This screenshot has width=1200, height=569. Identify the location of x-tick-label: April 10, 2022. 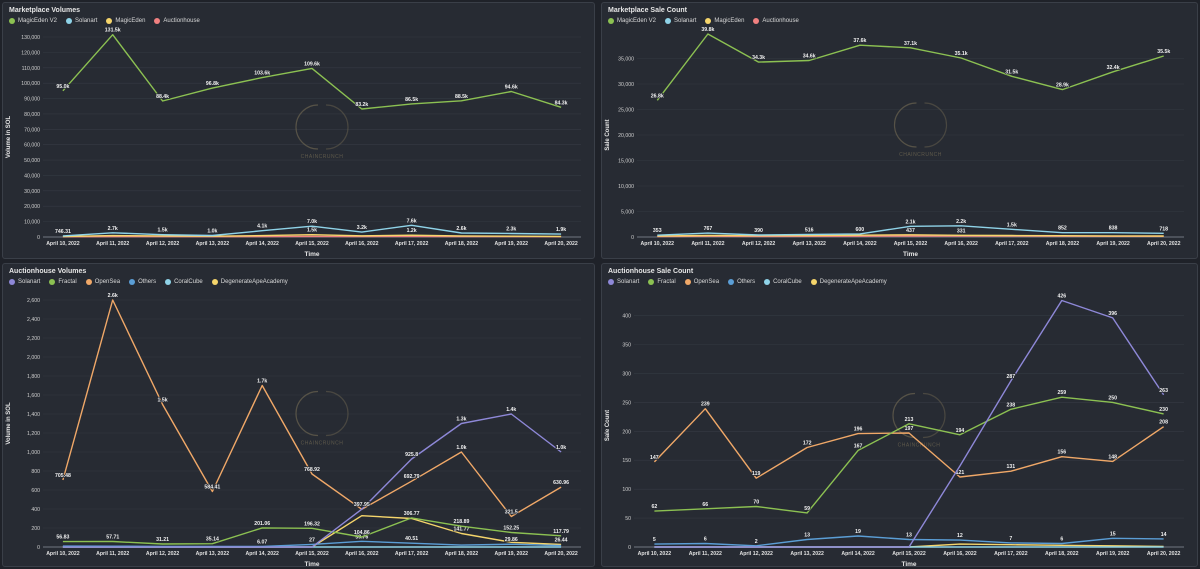
(63, 554).